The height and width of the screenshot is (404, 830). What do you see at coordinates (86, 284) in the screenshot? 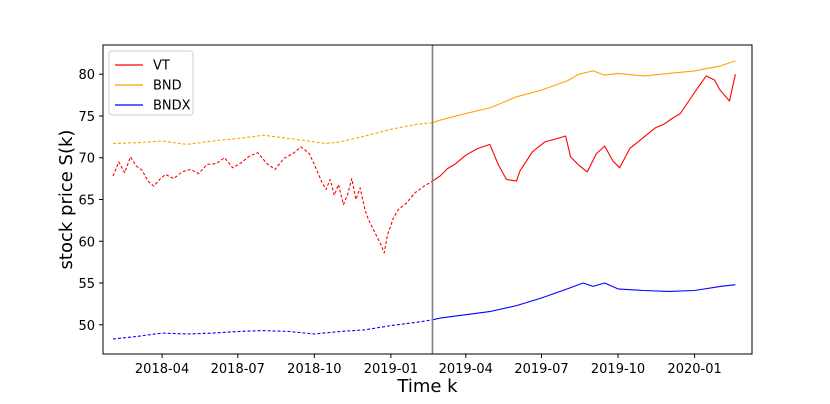
I see `y-tick-label: 55` at bounding box center [86, 284].